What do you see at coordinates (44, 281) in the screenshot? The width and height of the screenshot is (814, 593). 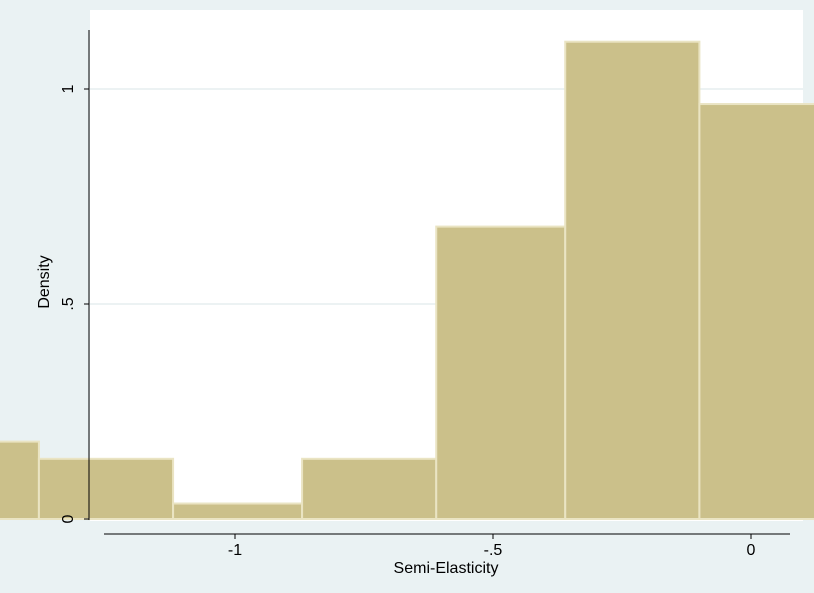 I see `y-axis-title: Density` at bounding box center [44, 281].